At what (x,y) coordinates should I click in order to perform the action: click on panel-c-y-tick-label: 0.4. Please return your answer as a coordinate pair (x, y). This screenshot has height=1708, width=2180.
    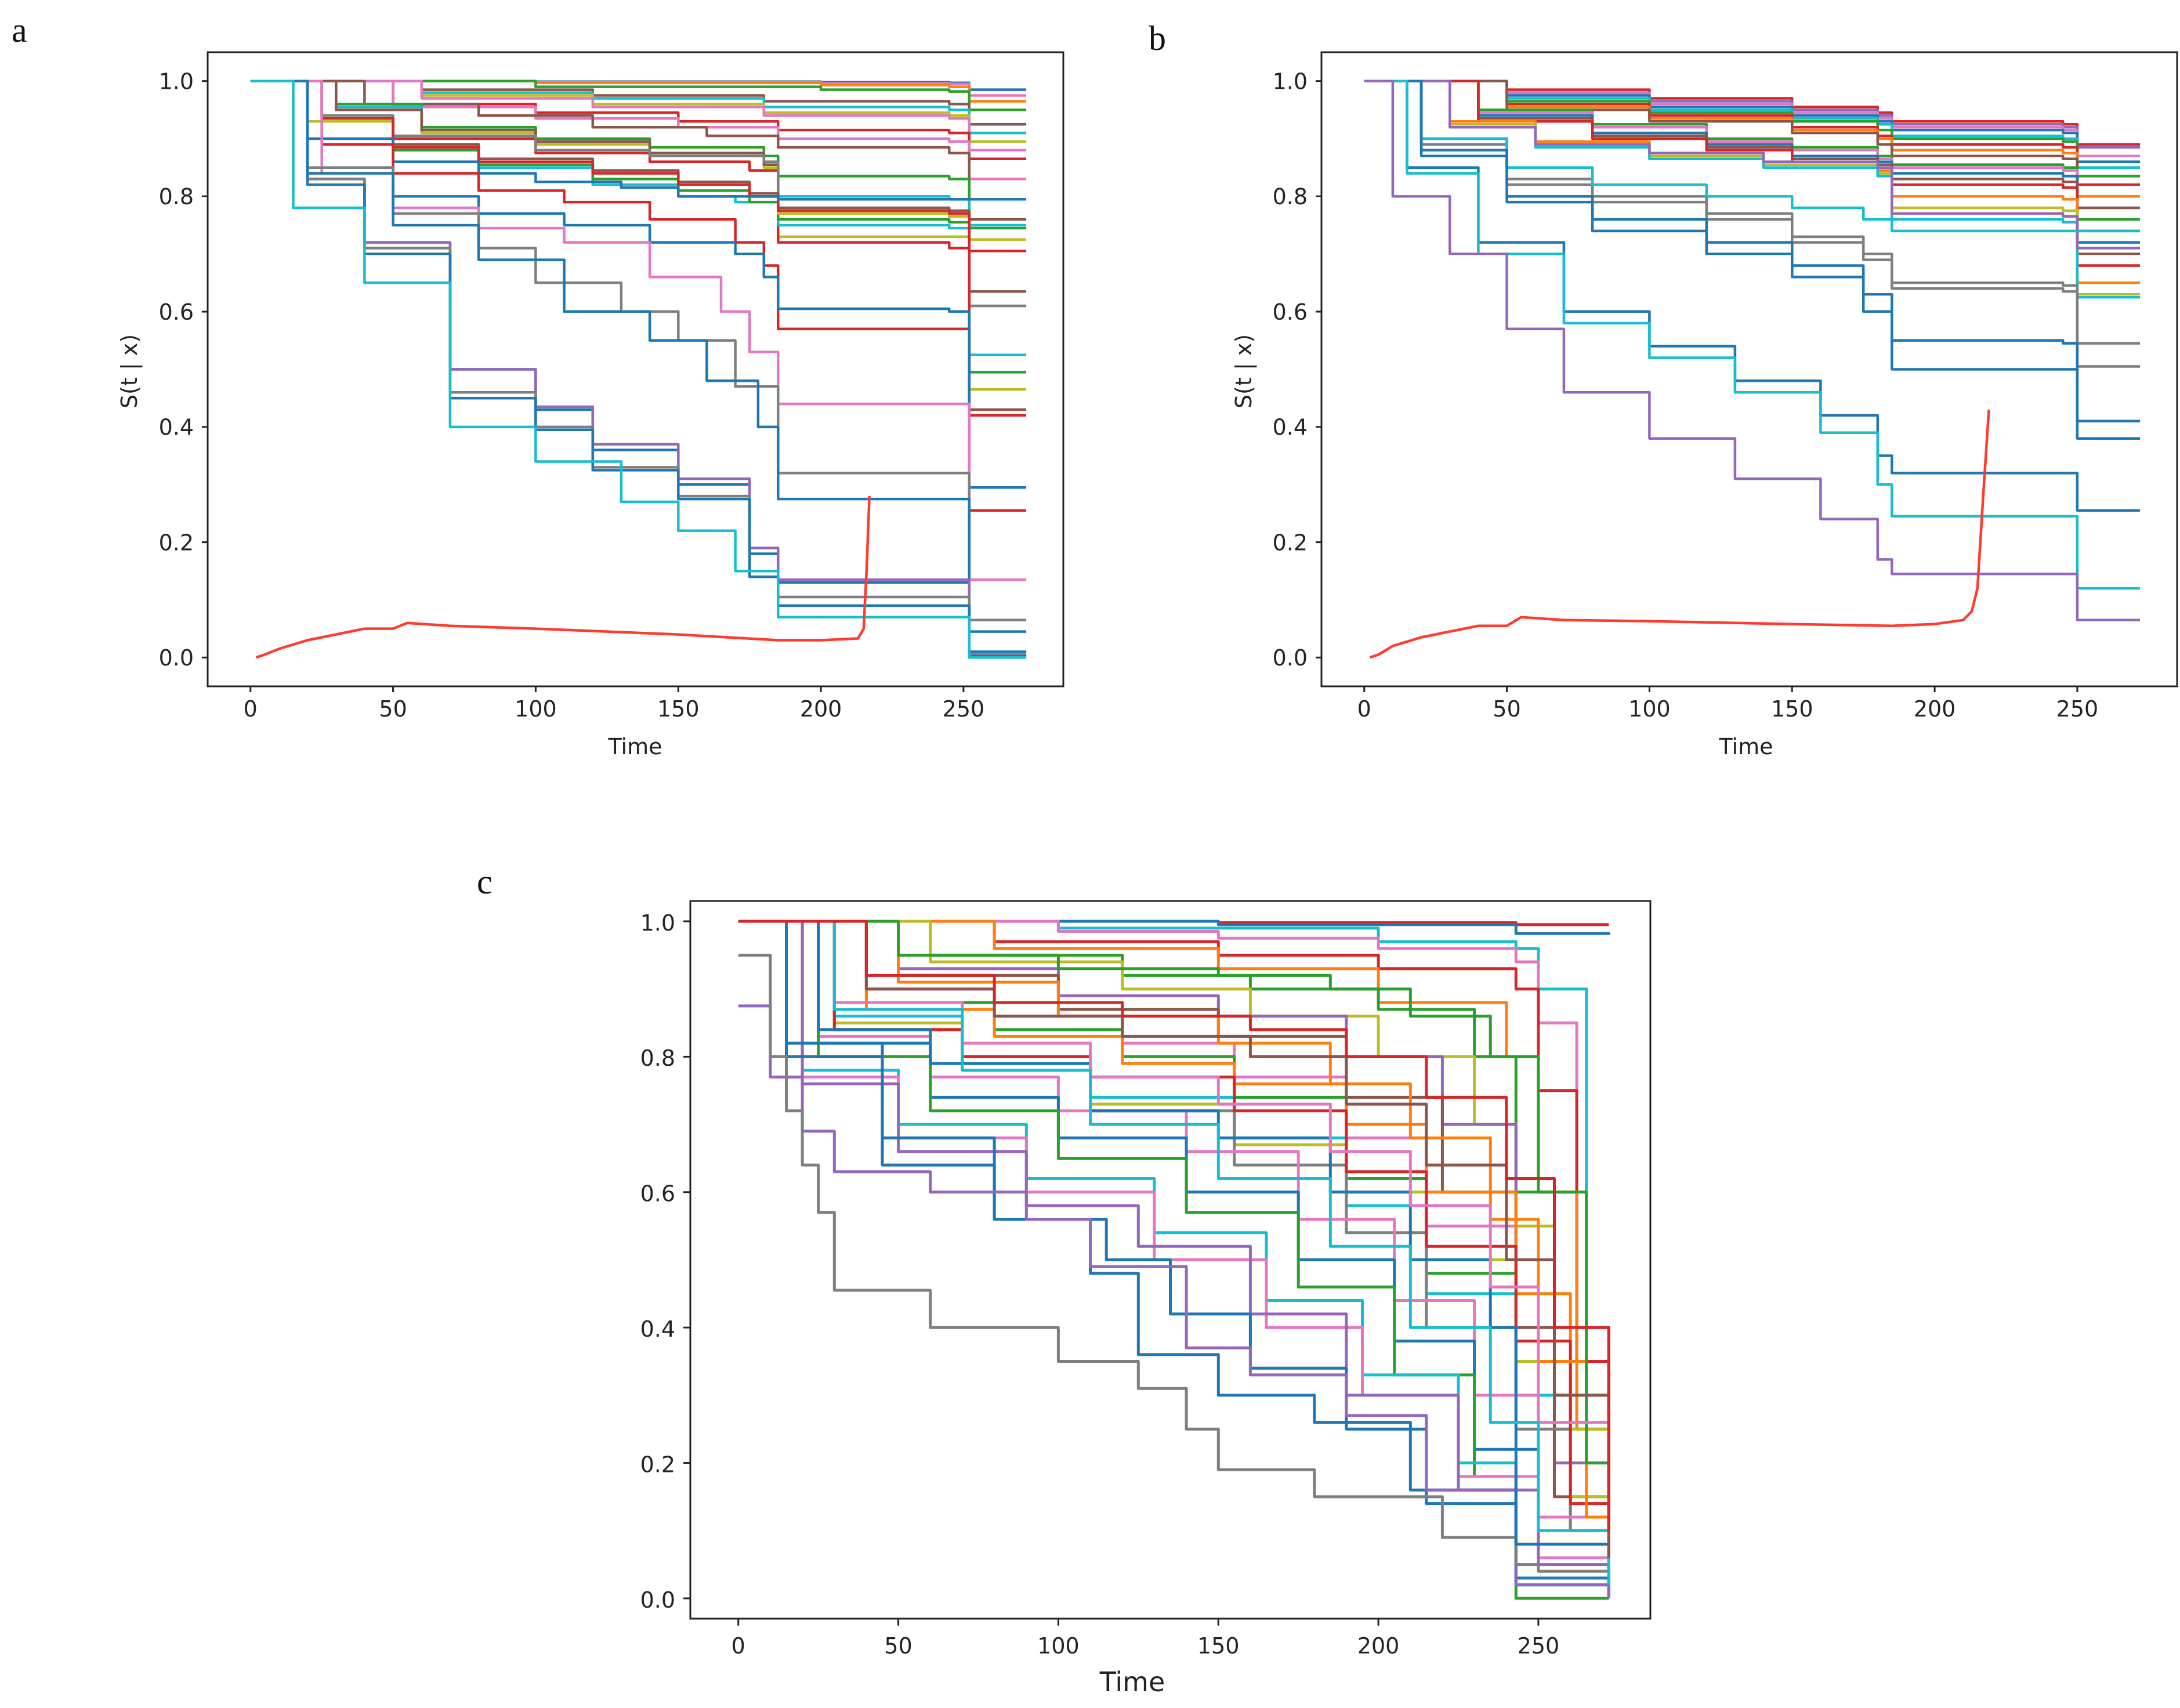
    Looking at the image, I should click on (657, 1329).